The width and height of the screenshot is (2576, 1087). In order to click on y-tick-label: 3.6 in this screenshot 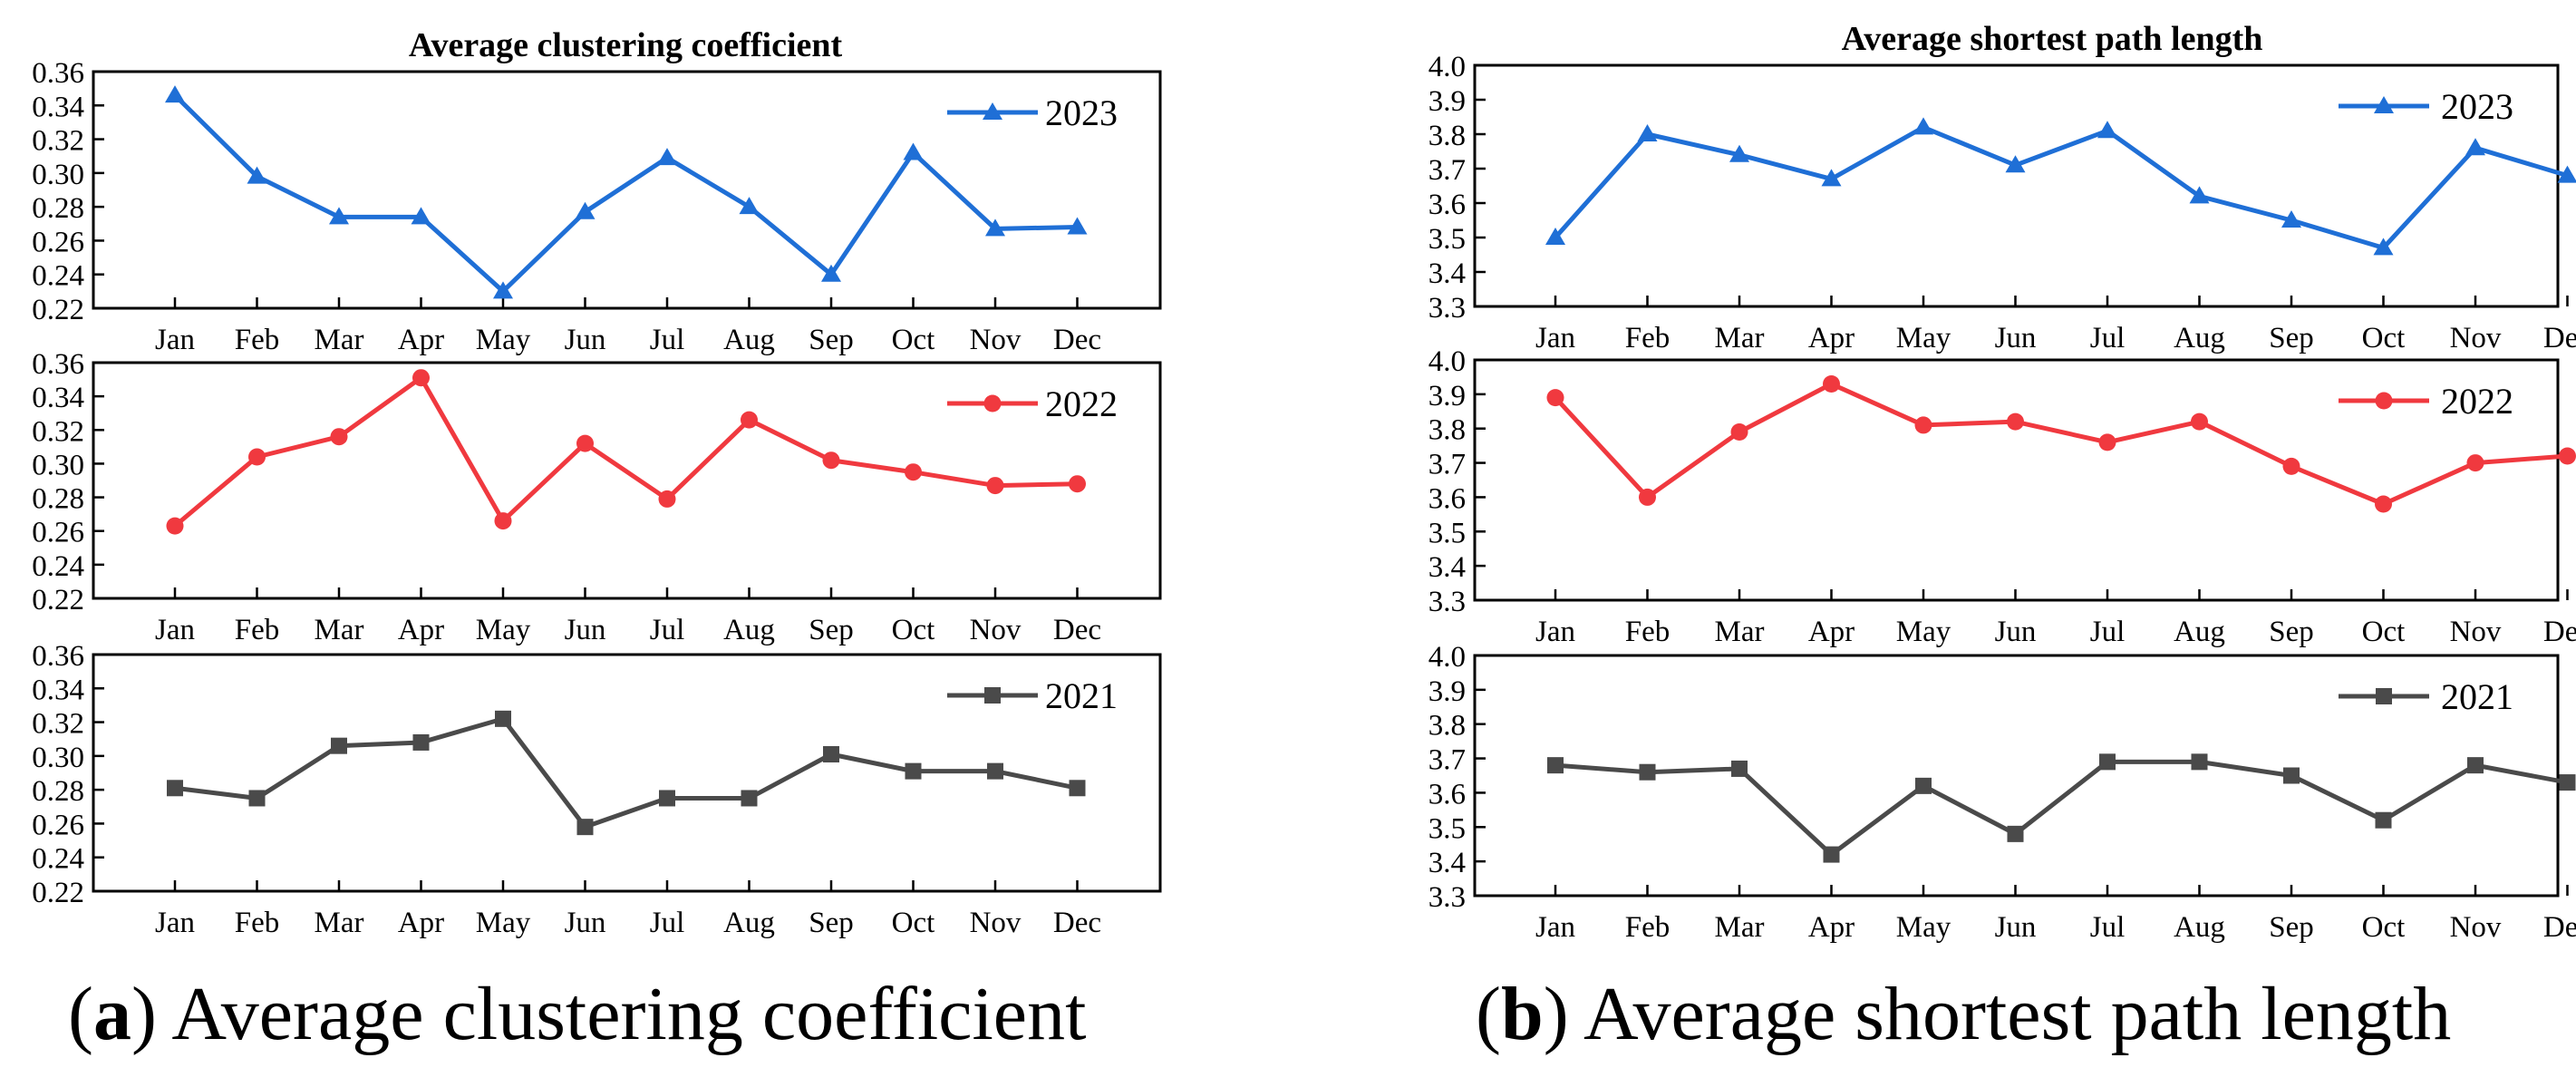, I will do `click(1447, 498)`.